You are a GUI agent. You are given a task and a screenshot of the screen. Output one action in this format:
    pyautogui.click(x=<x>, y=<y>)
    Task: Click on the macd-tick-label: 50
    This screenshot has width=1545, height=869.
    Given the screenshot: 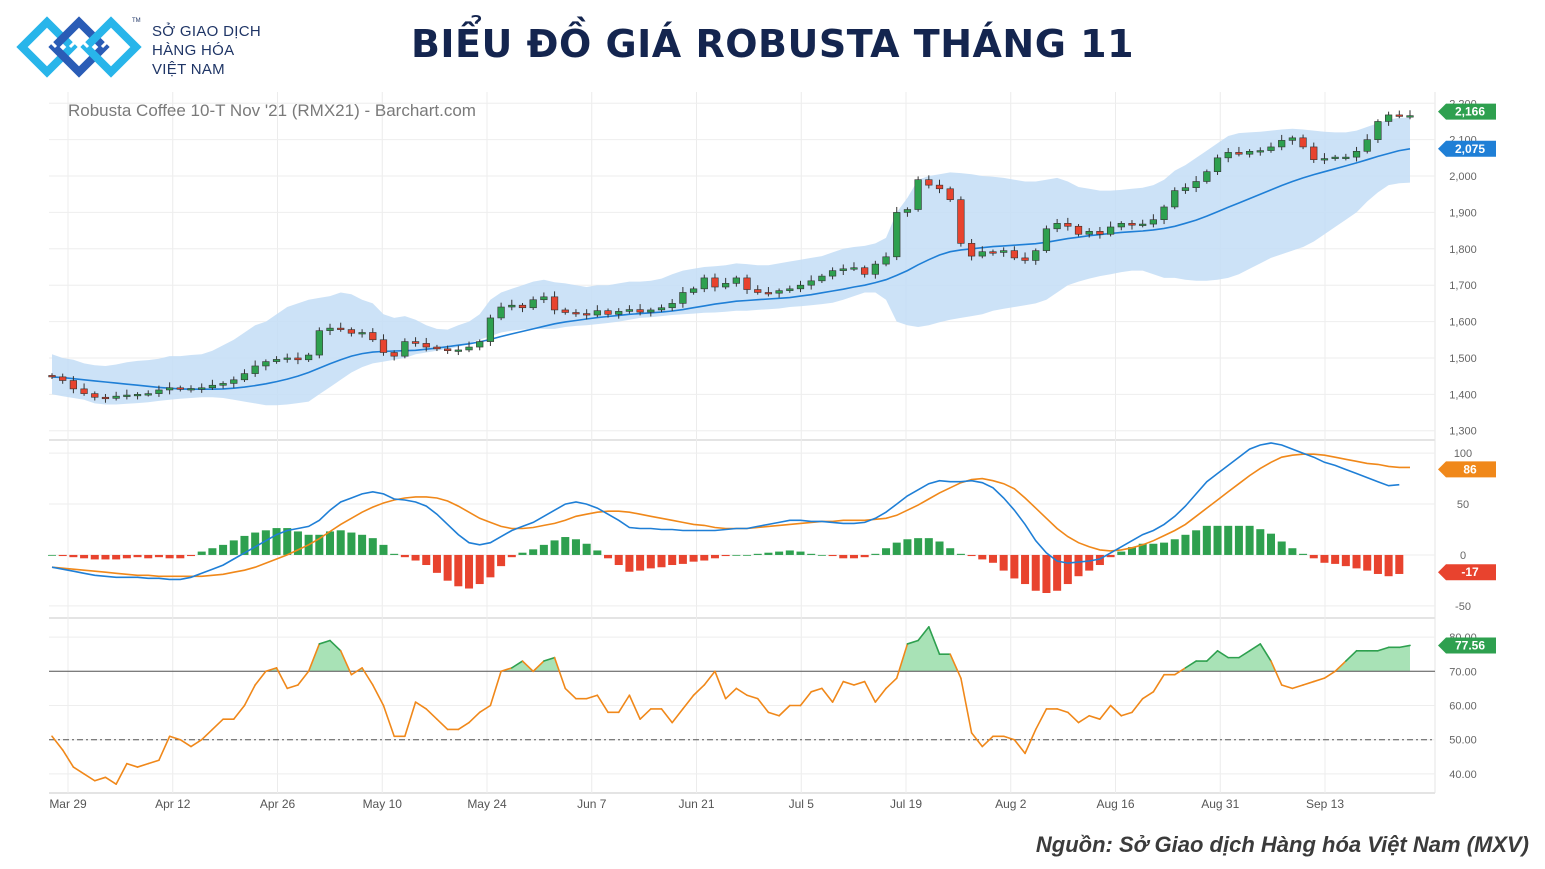 What is the action you would take?
    pyautogui.click(x=1463, y=505)
    